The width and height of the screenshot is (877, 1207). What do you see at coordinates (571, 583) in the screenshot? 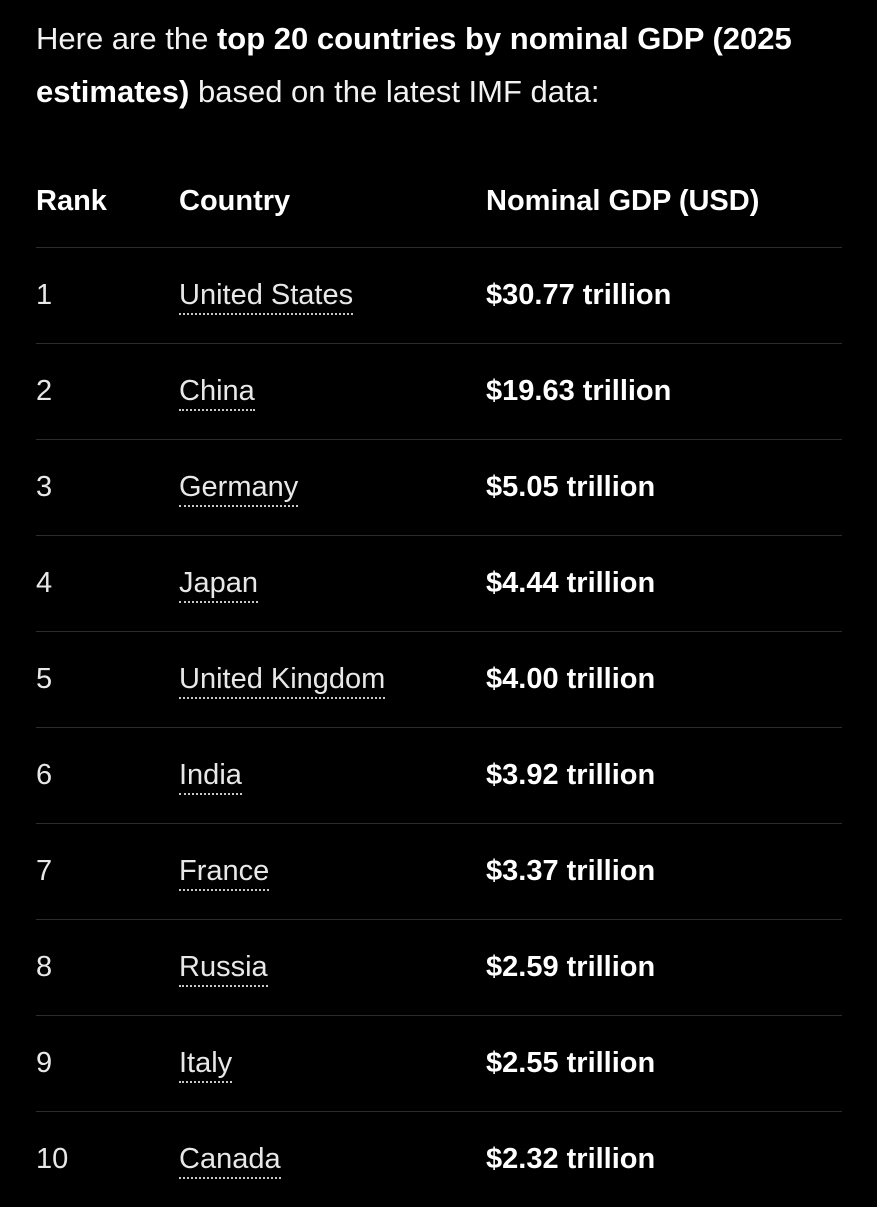
I see `gdp-cell: $4.44 trillion` at bounding box center [571, 583].